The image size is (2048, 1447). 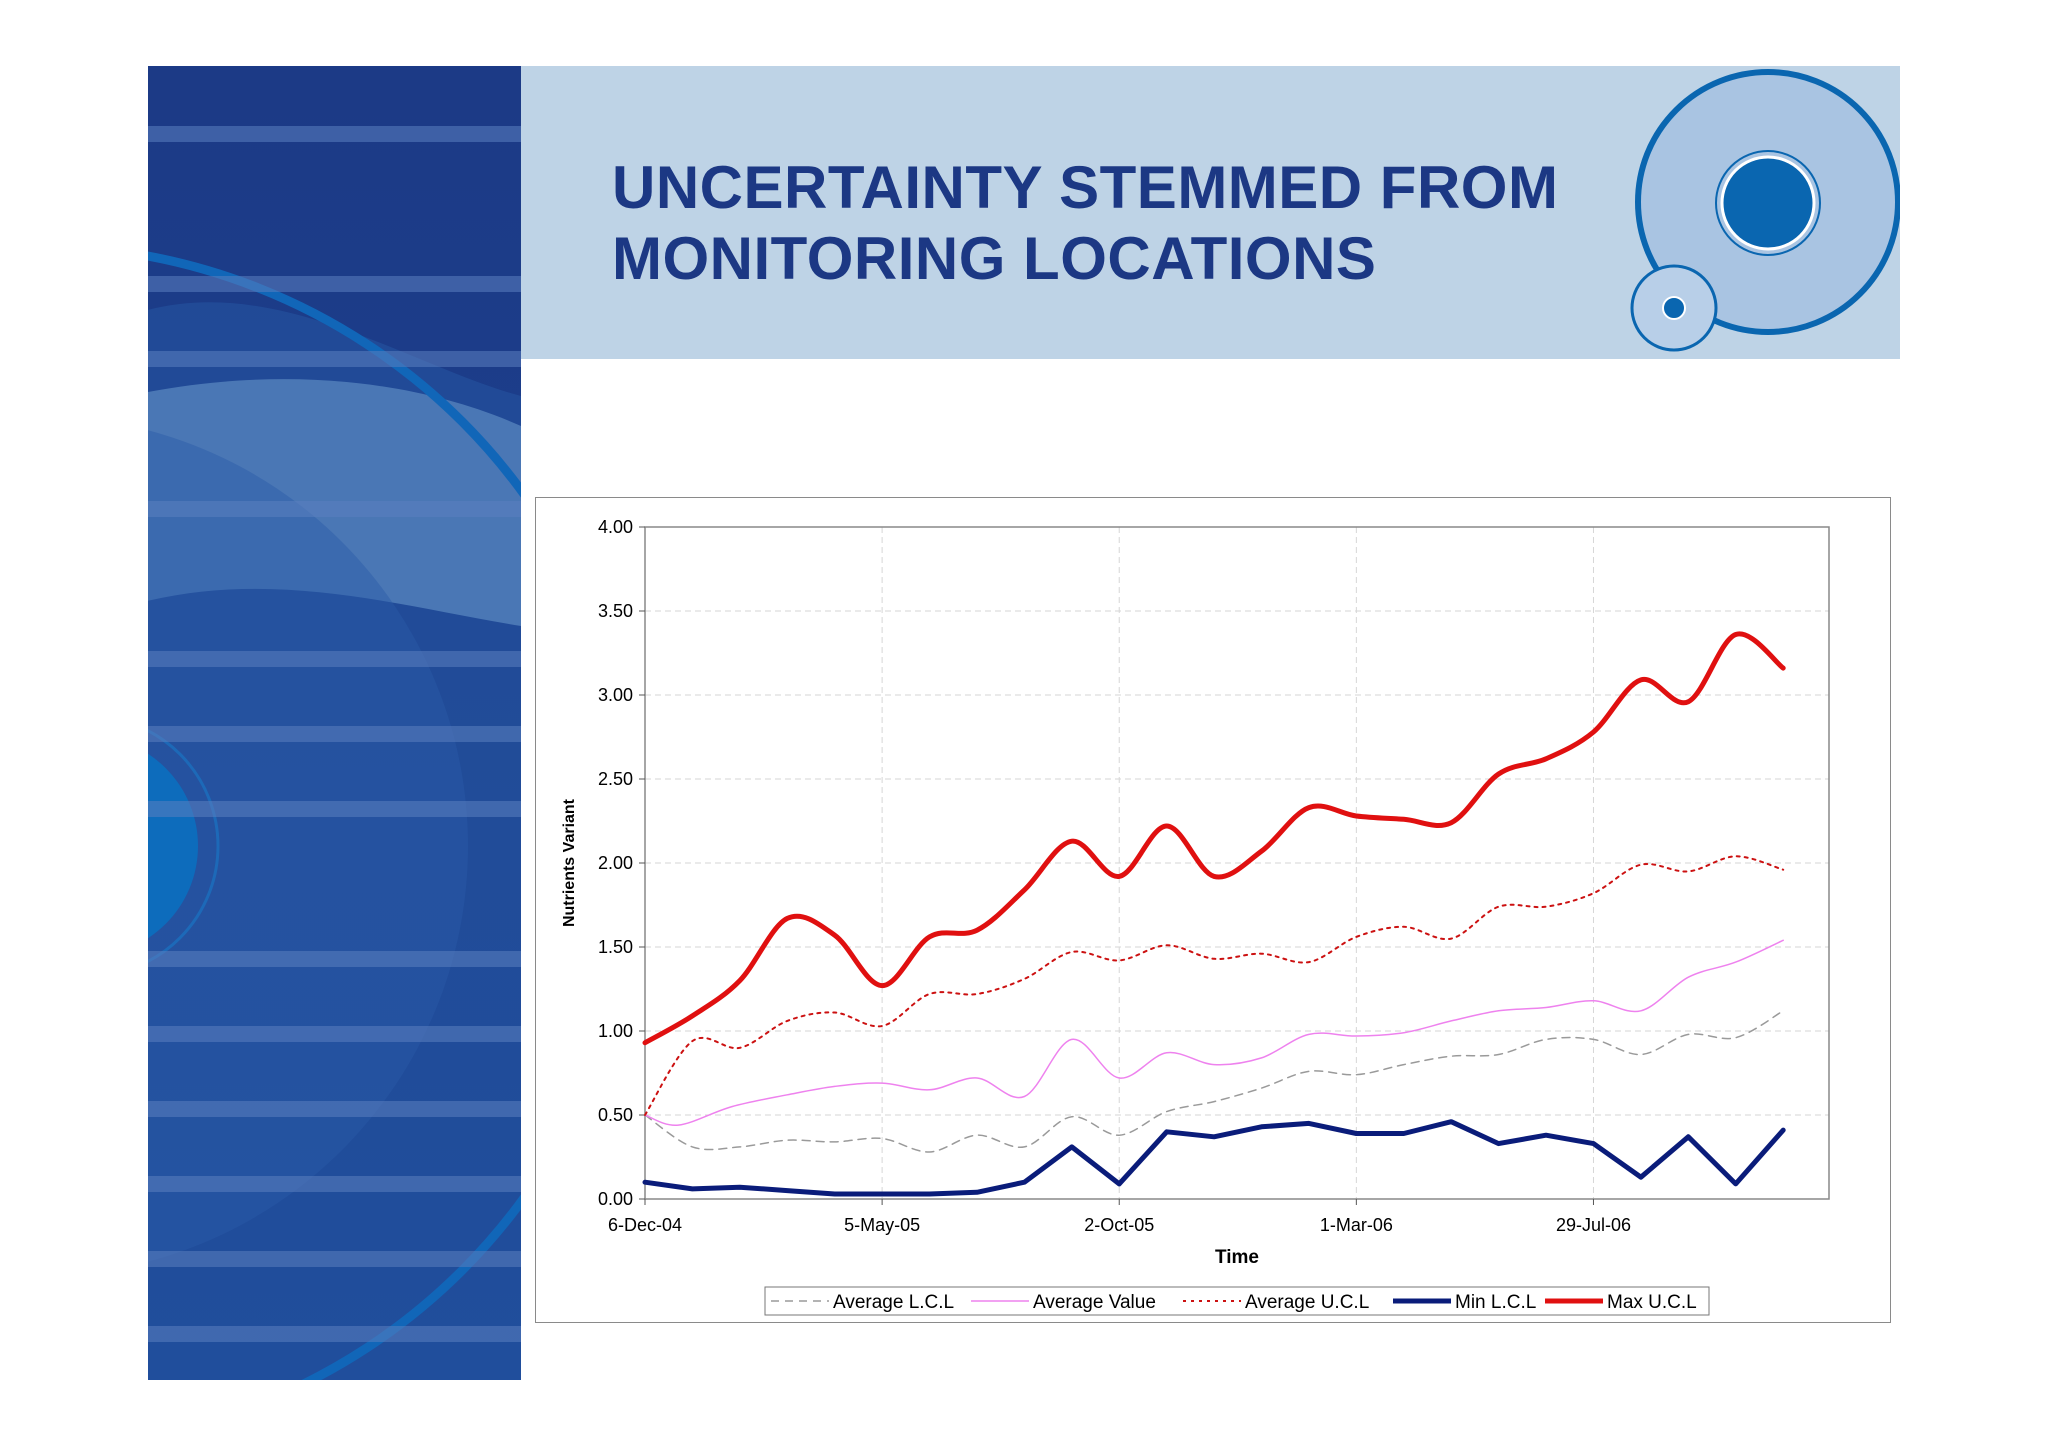 I want to click on y-tick-label: 1.50, so click(x=615, y=947).